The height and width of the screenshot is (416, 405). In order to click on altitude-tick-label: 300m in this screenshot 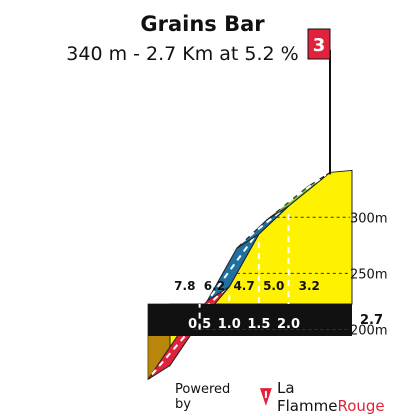, I will do `click(368, 218)`.